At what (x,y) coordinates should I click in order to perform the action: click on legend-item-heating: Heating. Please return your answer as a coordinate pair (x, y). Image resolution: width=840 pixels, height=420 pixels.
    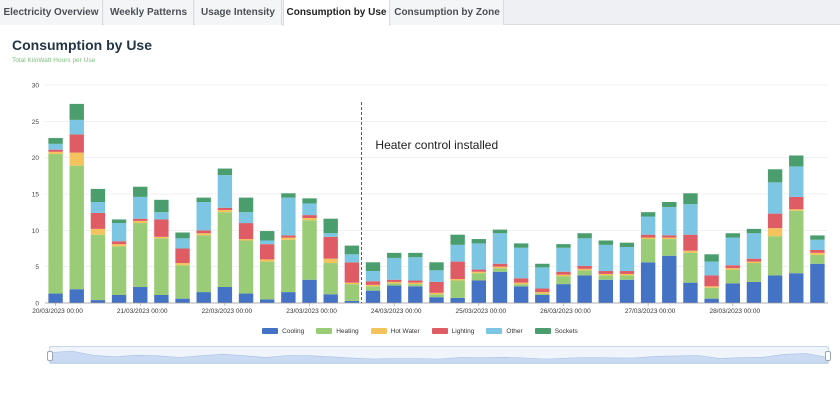
    Looking at the image, I should click on (337, 331).